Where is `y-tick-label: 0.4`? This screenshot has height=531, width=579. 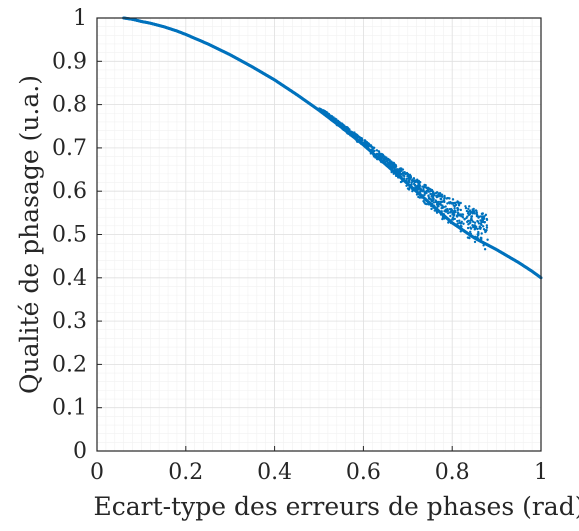 y-tick-label: 0.4 is located at coordinates (69, 278).